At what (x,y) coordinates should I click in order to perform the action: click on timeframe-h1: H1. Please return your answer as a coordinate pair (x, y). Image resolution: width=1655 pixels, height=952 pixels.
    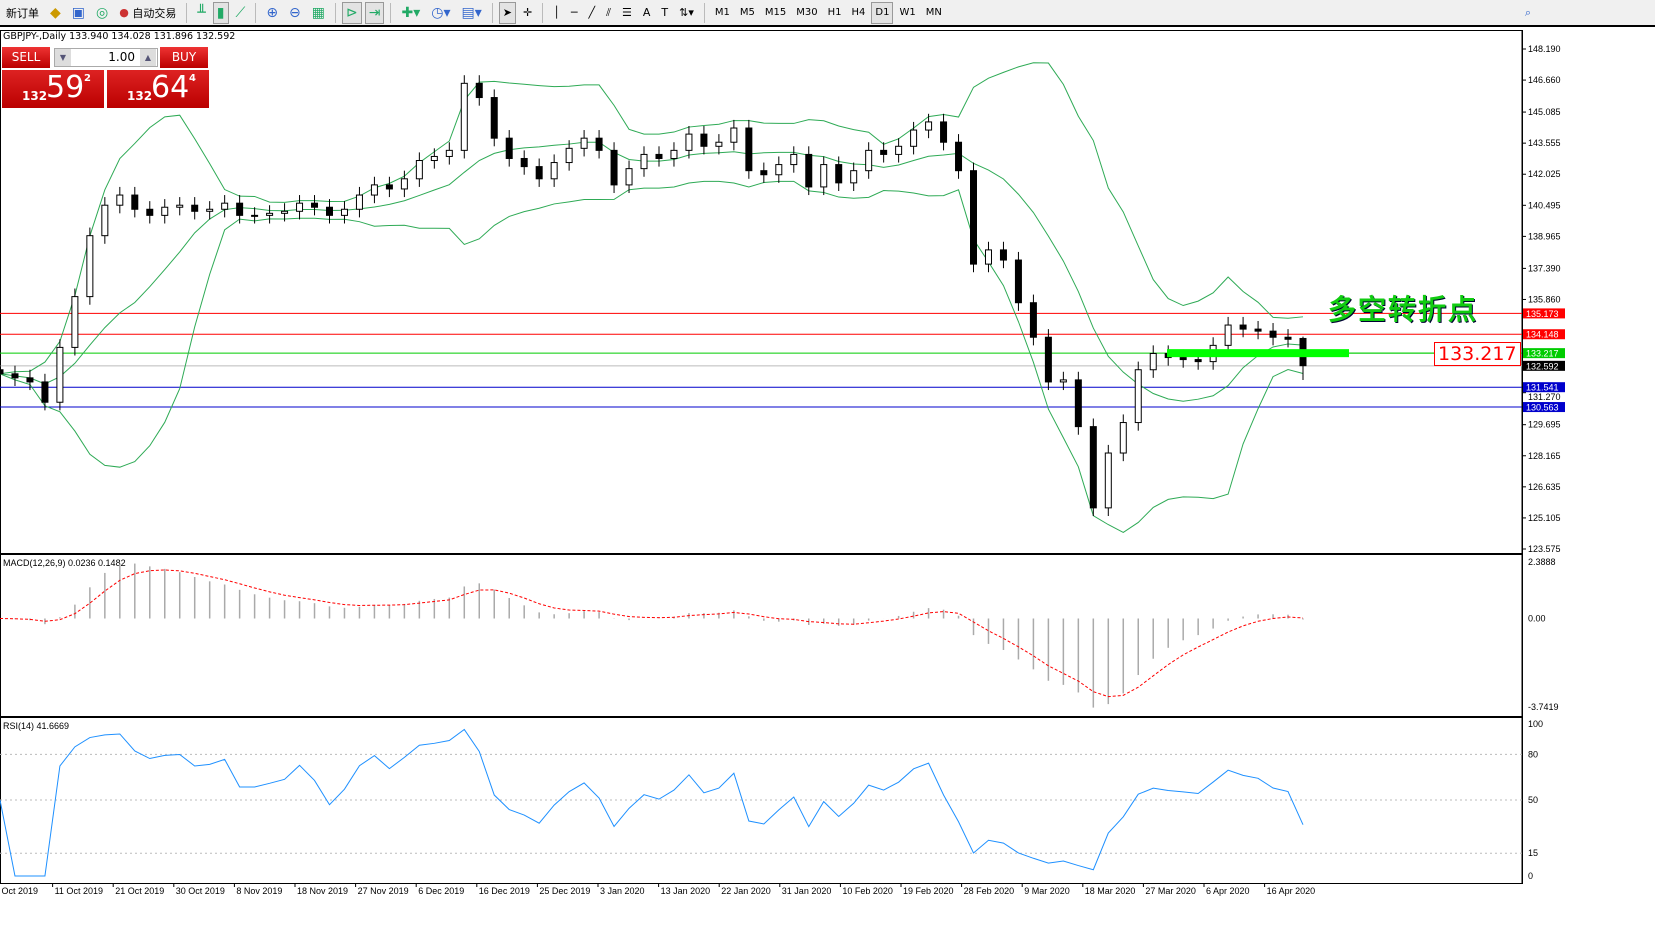
    Looking at the image, I should click on (834, 12).